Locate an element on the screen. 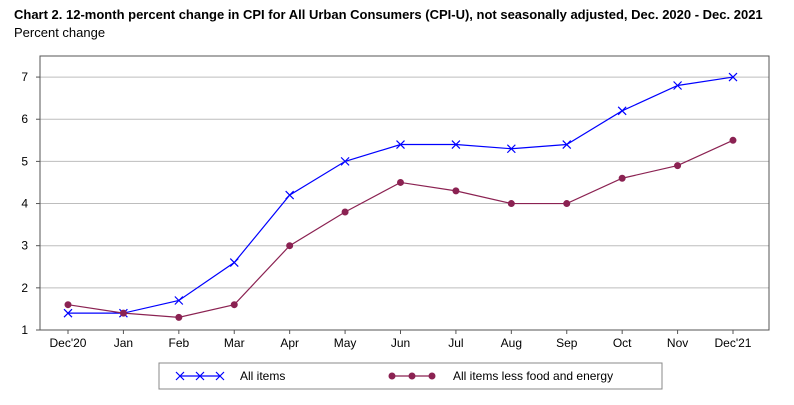  x-tick-label: Jan is located at coordinates (123, 343).